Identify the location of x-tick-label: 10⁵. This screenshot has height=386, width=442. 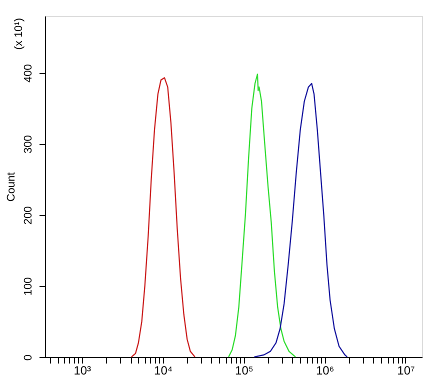
(244, 371).